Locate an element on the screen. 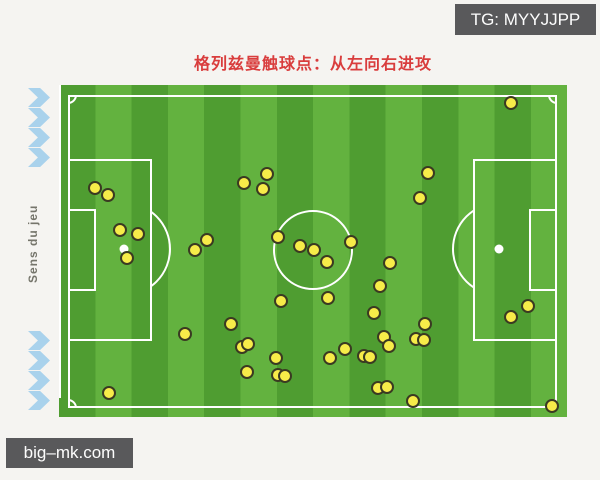  tg-watermark-badge: TG: MYYJJPP is located at coordinates (525, 19).